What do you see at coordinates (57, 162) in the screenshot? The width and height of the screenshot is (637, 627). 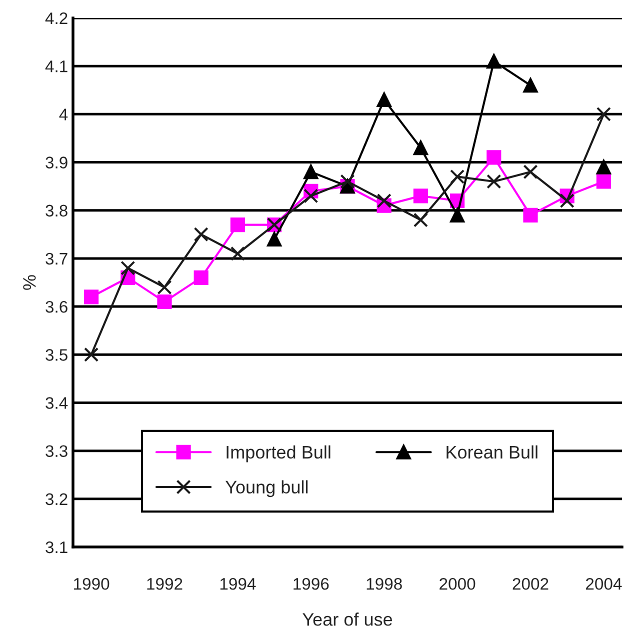 I see `y-tick-label: 3.9` at bounding box center [57, 162].